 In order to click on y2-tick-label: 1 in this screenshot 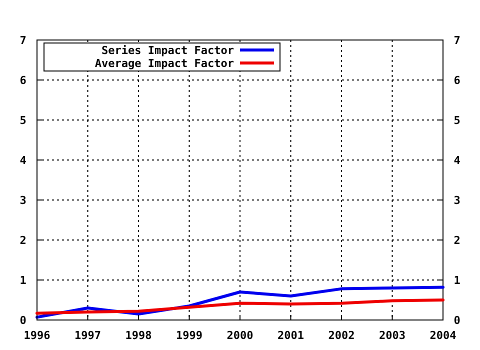, I will do `click(457, 280)`.